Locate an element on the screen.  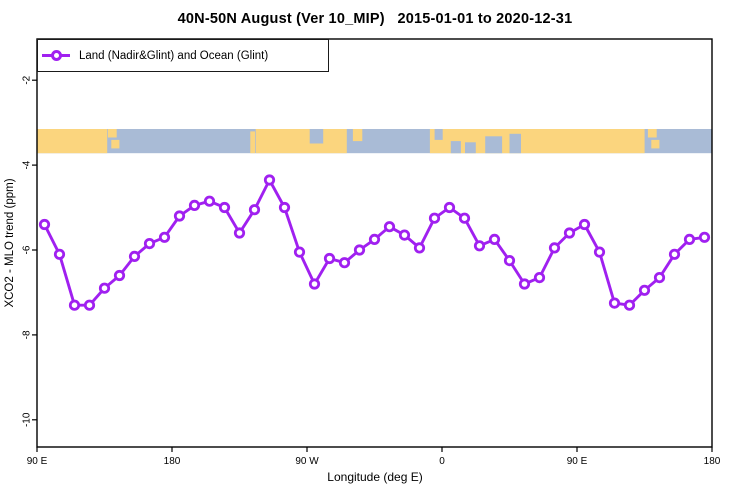
svg-text: -2 is located at coordinates (27, 79).